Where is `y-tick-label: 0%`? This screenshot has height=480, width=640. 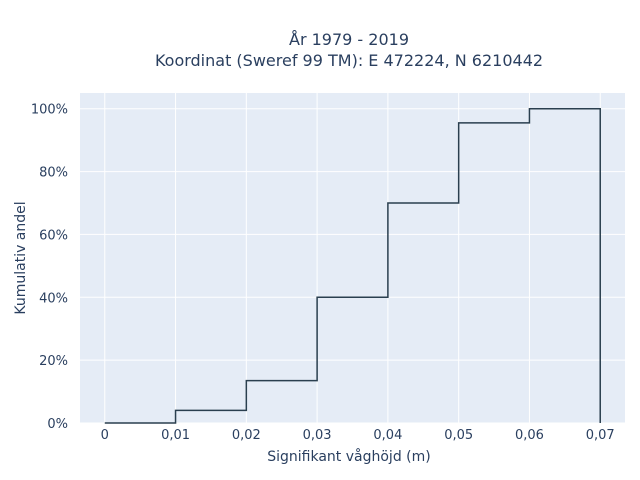
y-tick-label: 0% is located at coordinates (57, 424).